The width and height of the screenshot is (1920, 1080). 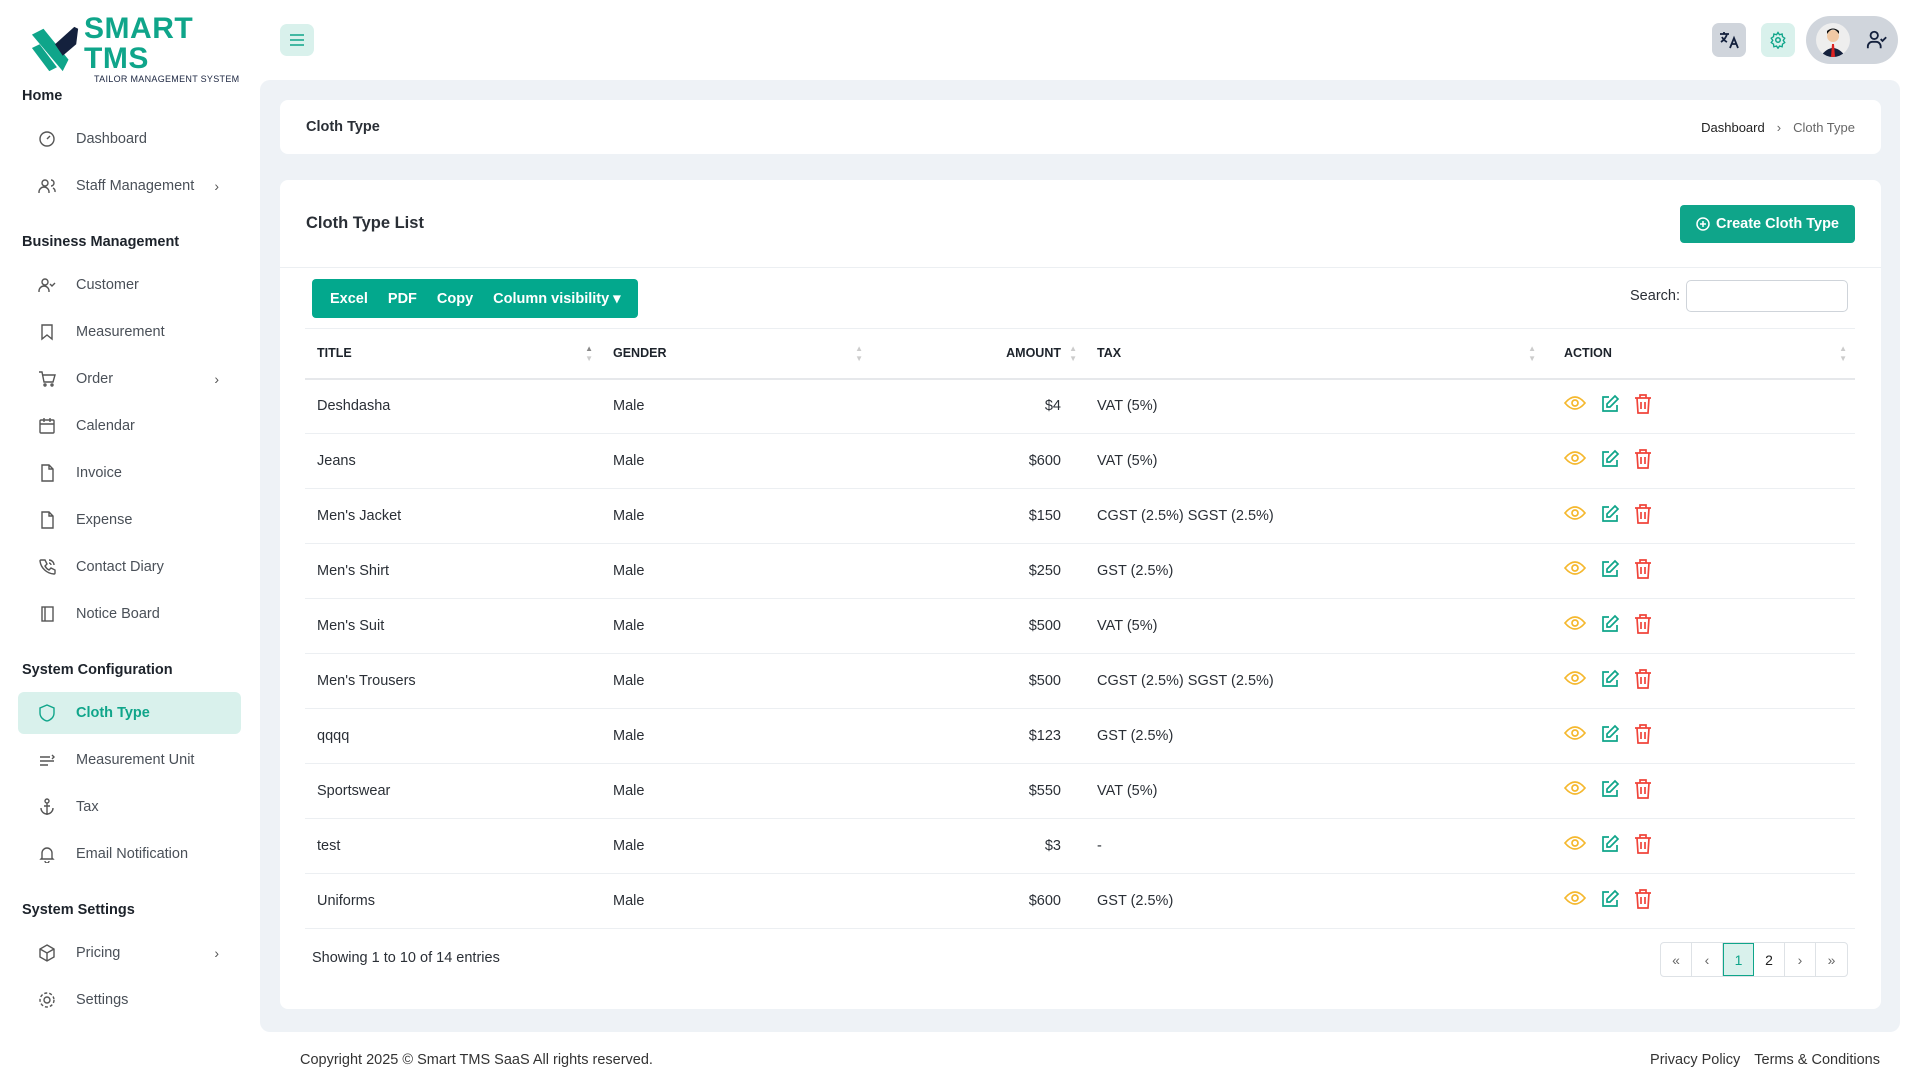 I want to click on pdf-button: PDF, so click(x=402, y=298).